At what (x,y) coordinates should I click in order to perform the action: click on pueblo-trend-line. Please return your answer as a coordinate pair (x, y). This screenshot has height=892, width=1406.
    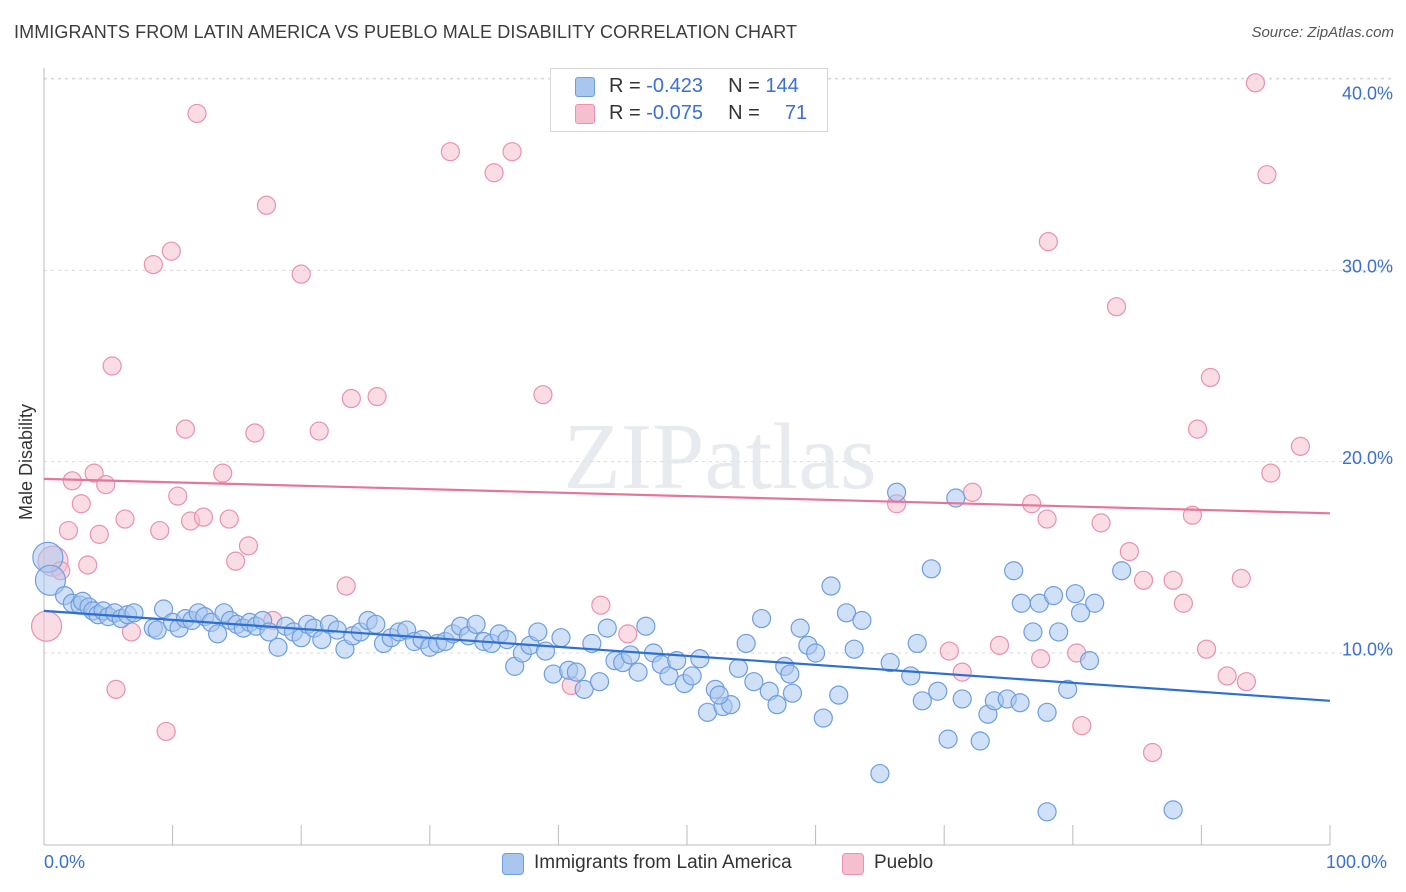
    Looking at the image, I should click on (687, 496).